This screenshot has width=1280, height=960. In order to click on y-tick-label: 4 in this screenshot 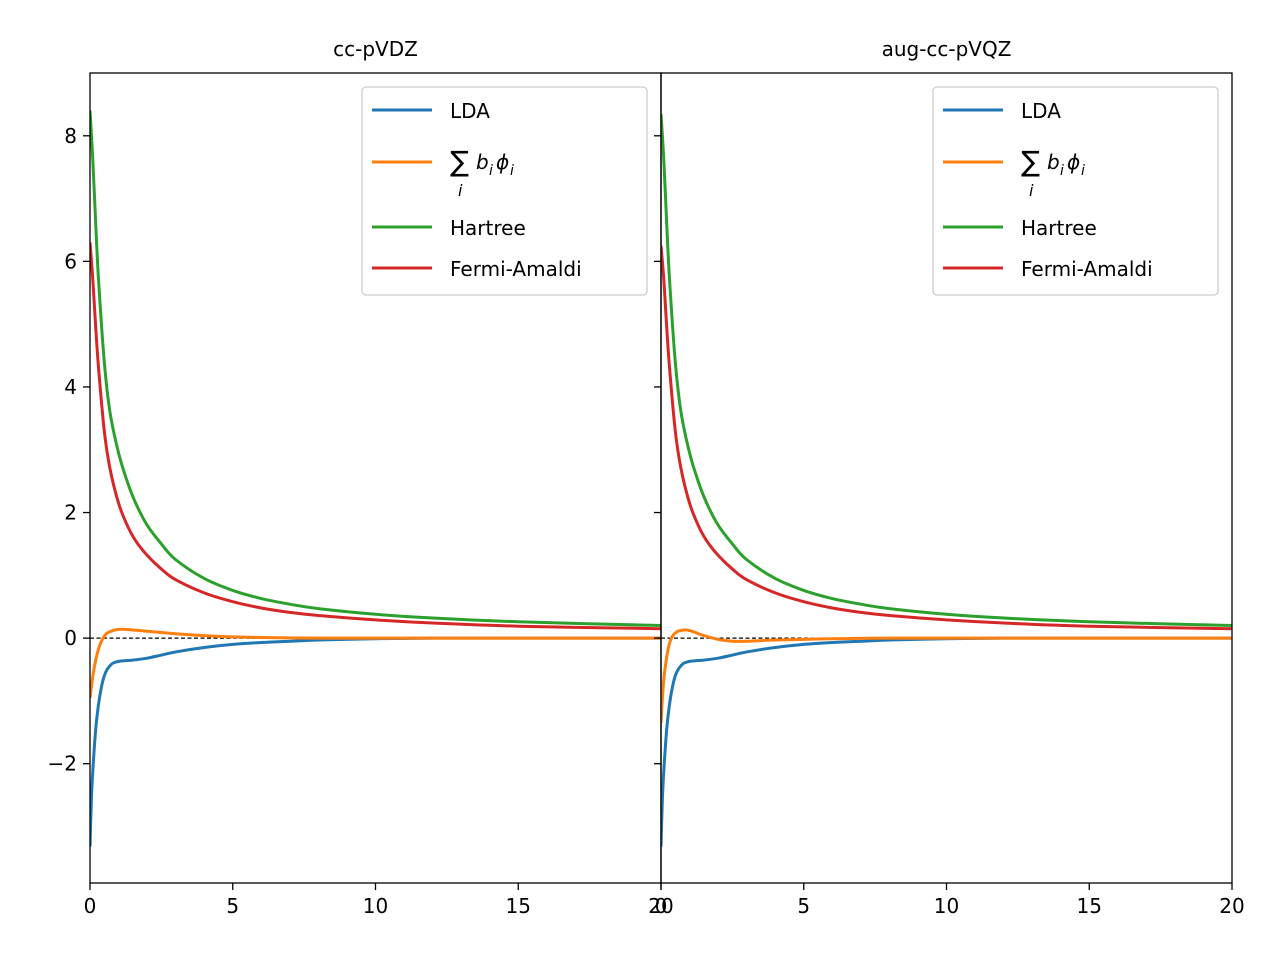, I will do `click(70, 387)`.